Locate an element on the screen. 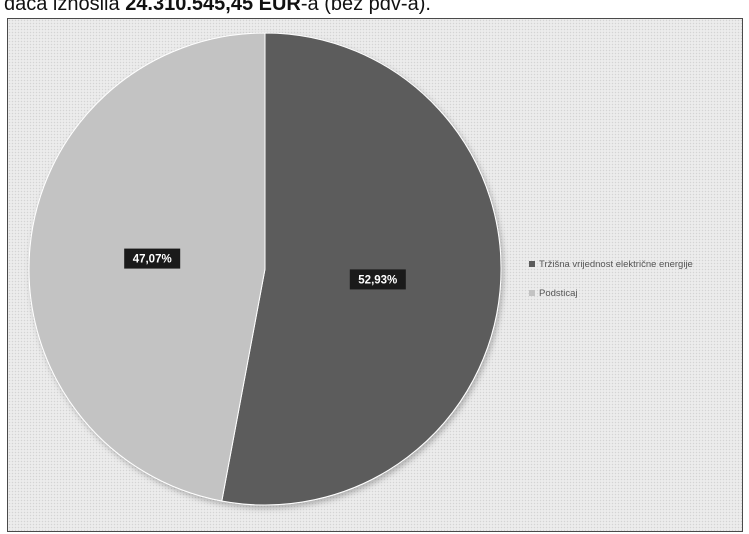  caption-suffix: -a (bez pdv-a). is located at coordinates (365, 7).